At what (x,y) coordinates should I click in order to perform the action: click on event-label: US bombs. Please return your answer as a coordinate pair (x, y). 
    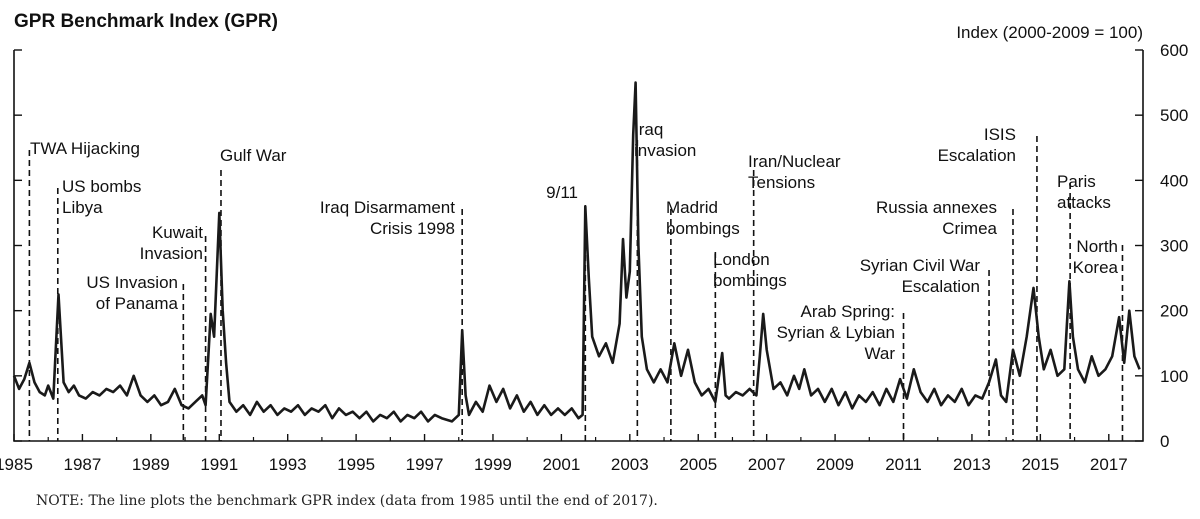
    Looking at the image, I should click on (101, 186).